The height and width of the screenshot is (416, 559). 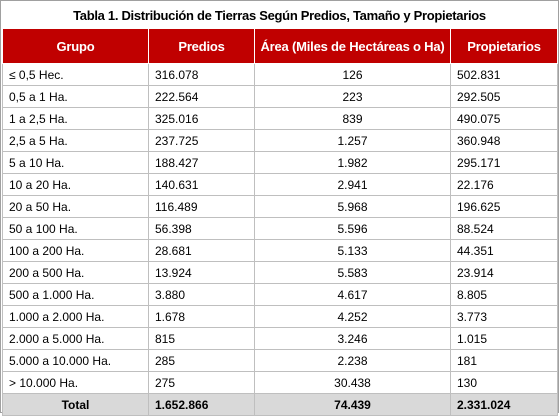 I want to click on table-row: 5.000 a 10.000 Ha. 285 2.238 181, so click(x=280, y=360).